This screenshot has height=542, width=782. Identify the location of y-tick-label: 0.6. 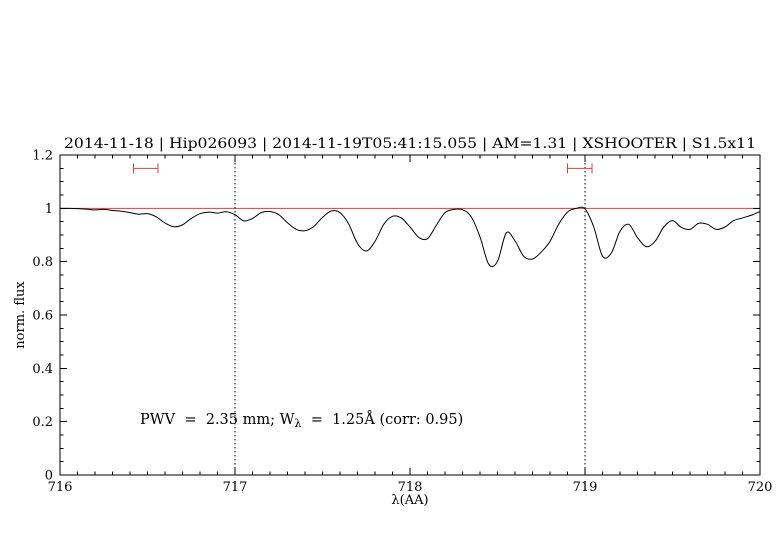
(42, 316).